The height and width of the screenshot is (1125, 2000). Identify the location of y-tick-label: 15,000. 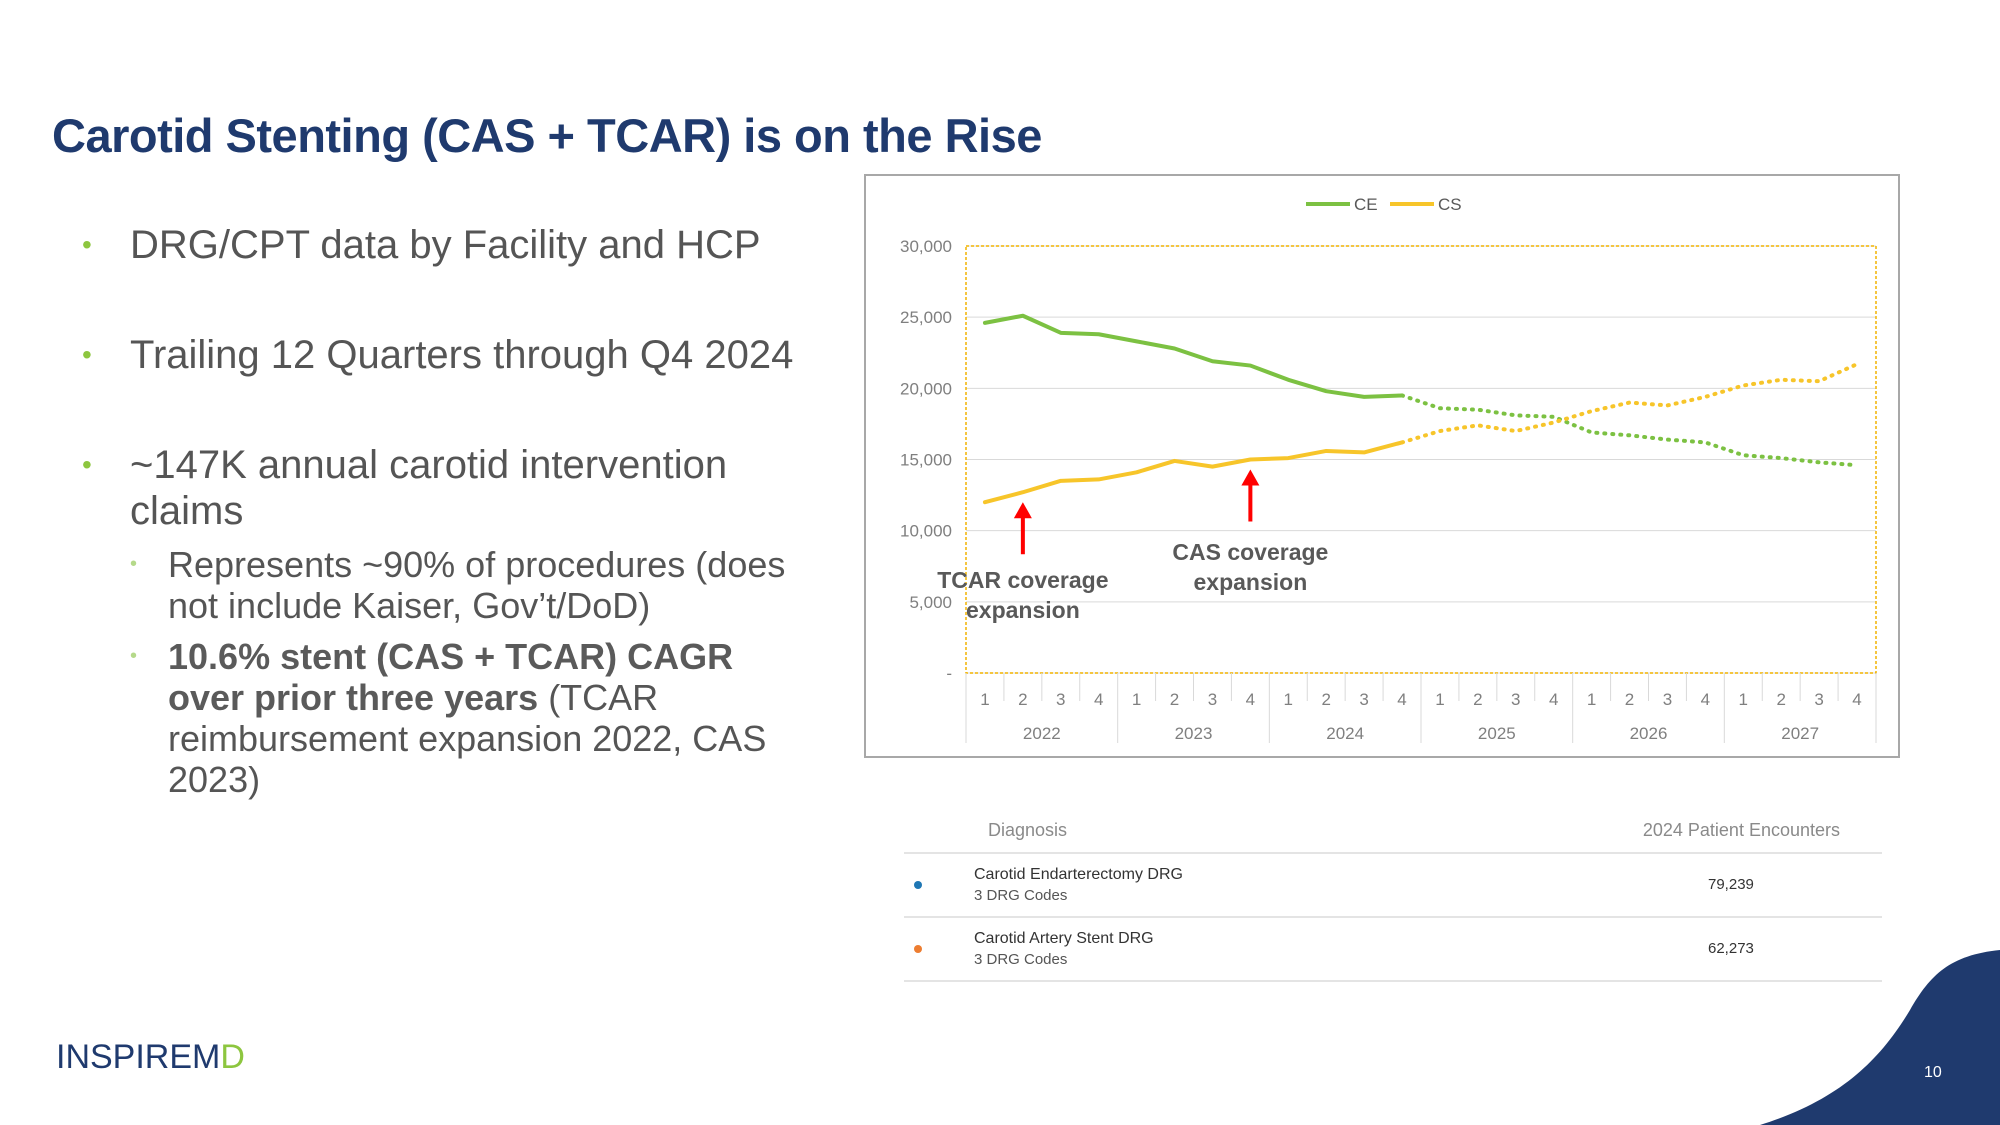
(926, 460).